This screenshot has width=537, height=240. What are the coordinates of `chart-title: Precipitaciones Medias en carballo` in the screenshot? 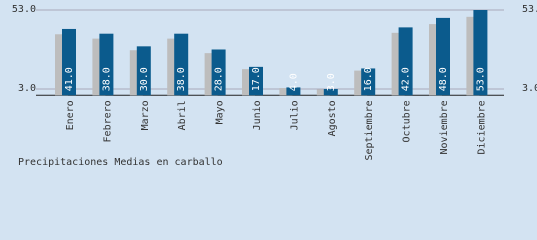 It's located at (120, 162).